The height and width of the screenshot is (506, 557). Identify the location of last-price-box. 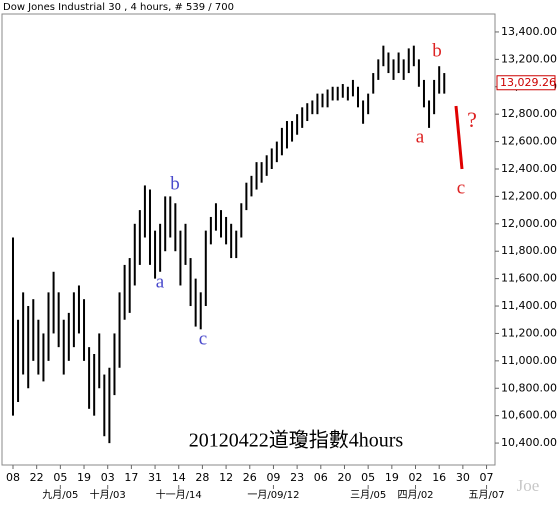
(526, 83).